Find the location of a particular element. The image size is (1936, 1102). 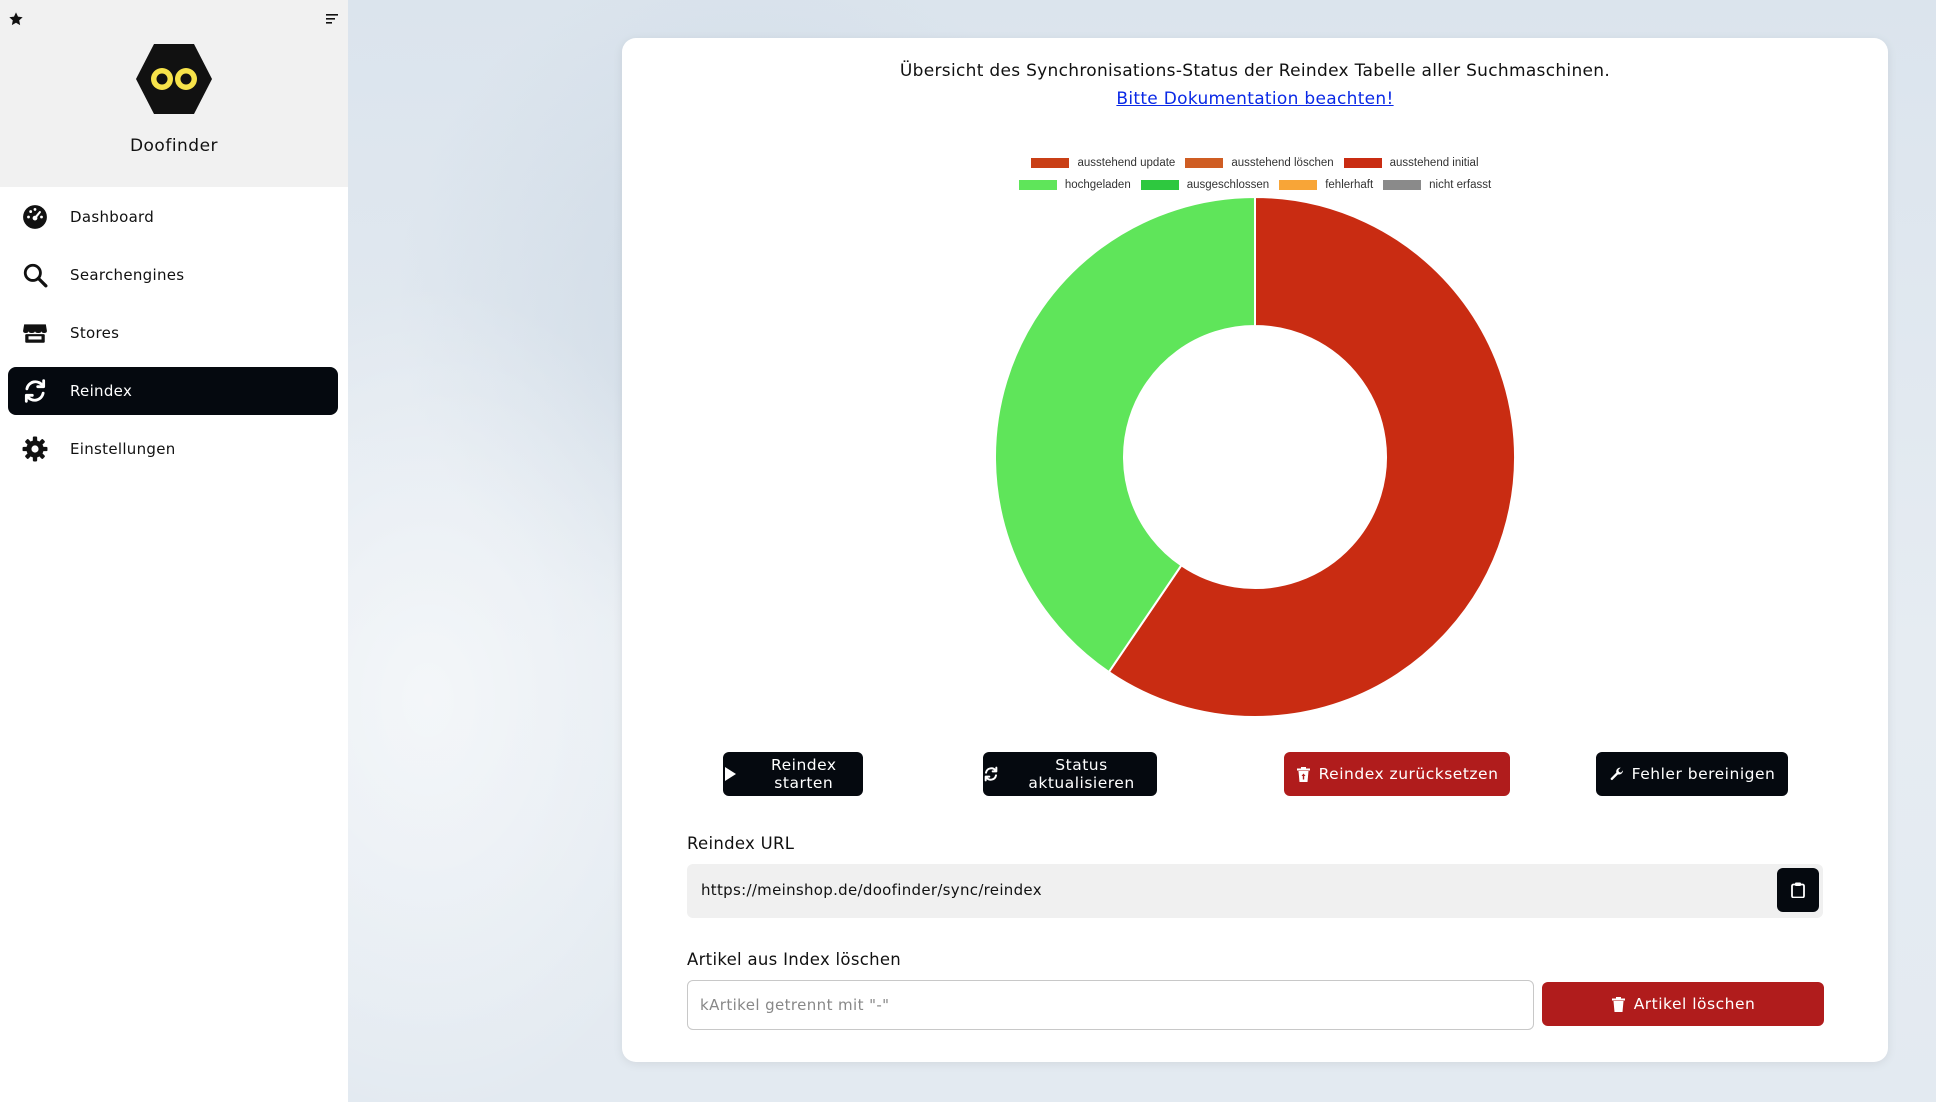

sidebar-item-label: Stores is located at coordinates (95, 333).